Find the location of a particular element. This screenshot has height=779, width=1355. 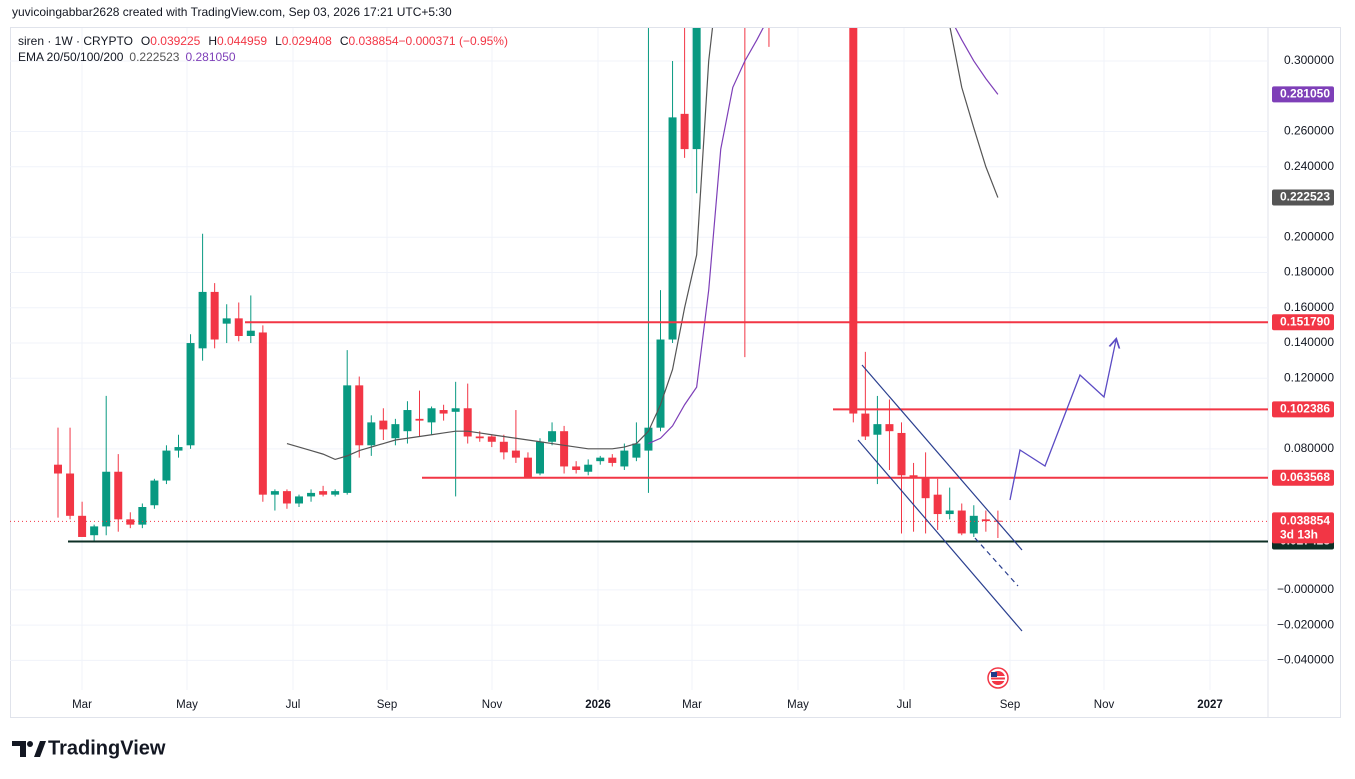

legend-symbol: siren · 1W · CRYPTO is located at coordinates (75, 41).